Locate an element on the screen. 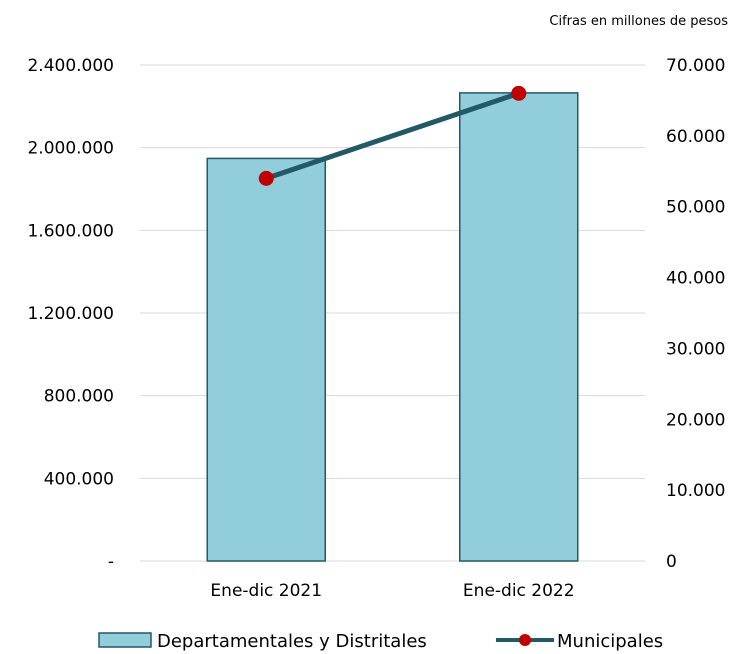  right-tick-label: 20.000 is located at coordinates (695, 420).